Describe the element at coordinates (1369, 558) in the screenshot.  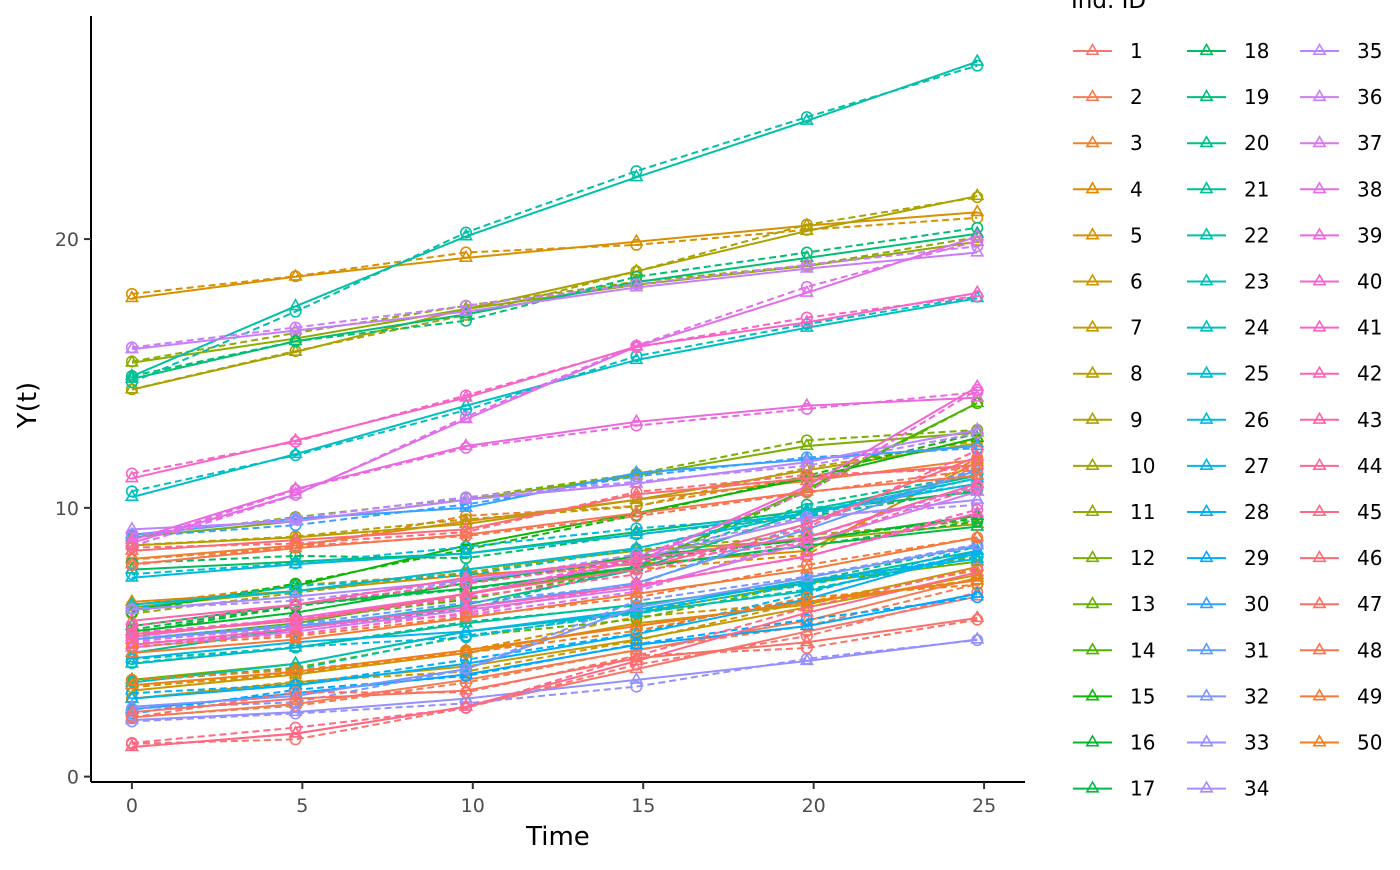
I see `legend-label: 46` at that location.